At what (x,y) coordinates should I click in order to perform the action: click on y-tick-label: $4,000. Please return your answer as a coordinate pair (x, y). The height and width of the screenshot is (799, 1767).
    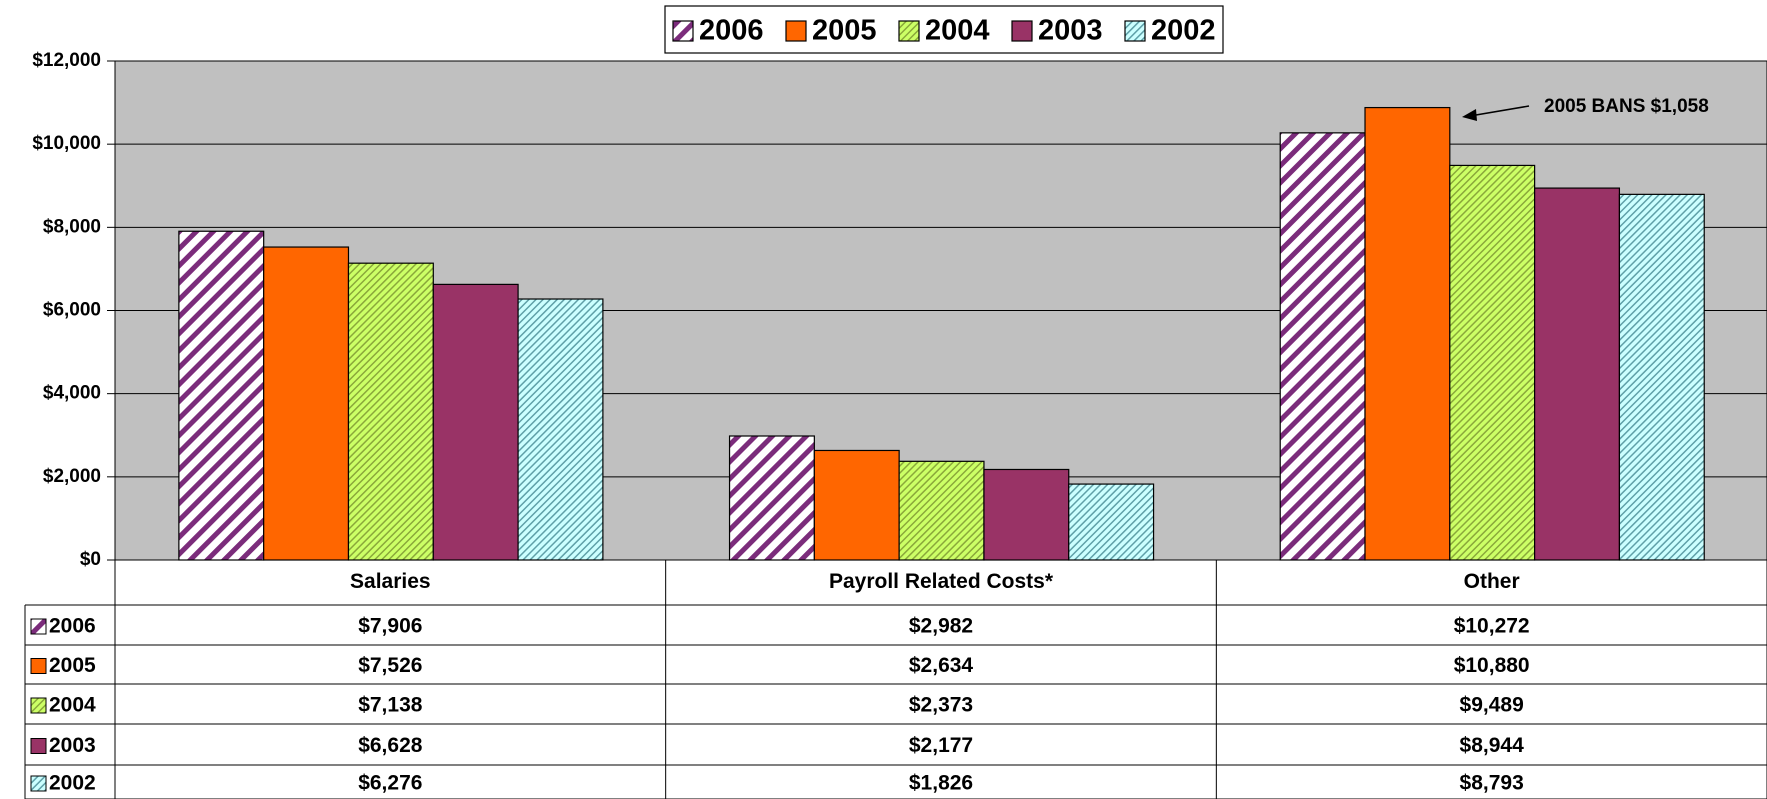
    Looking at the image, I should click on (72, 393).